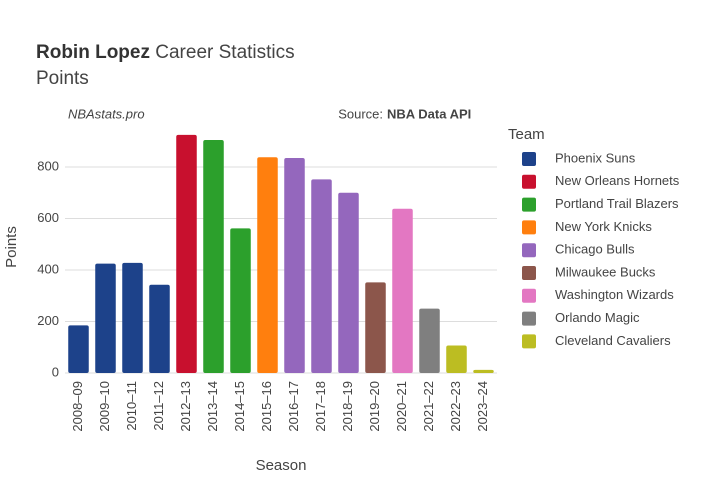  What do you see at coordinates (48, 320) in the screenshot?
I see `y-tick-label: 200` at bounding box center [48, 320].